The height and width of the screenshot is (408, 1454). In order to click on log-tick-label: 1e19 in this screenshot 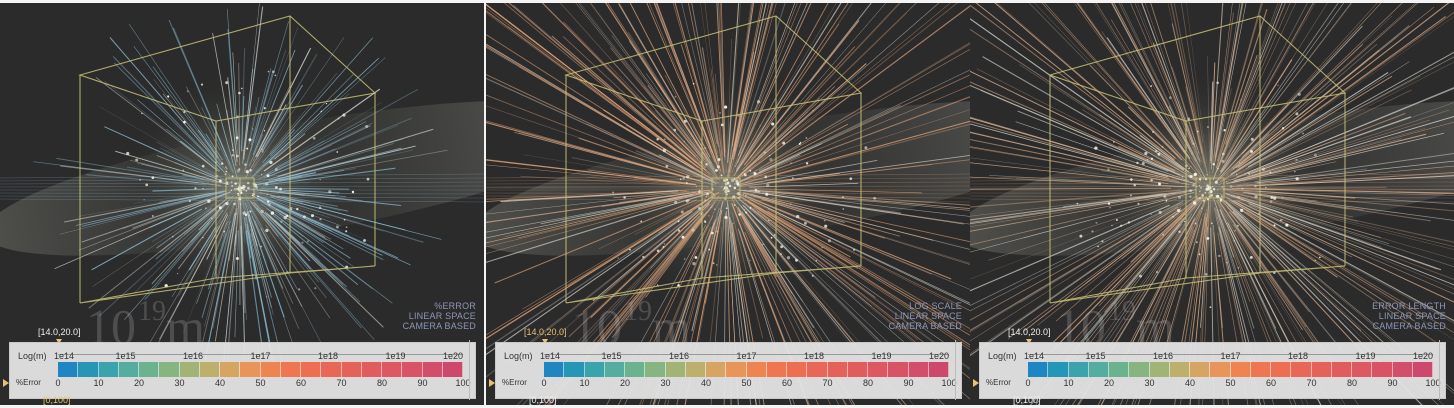, I will do `click(881, 356)`.